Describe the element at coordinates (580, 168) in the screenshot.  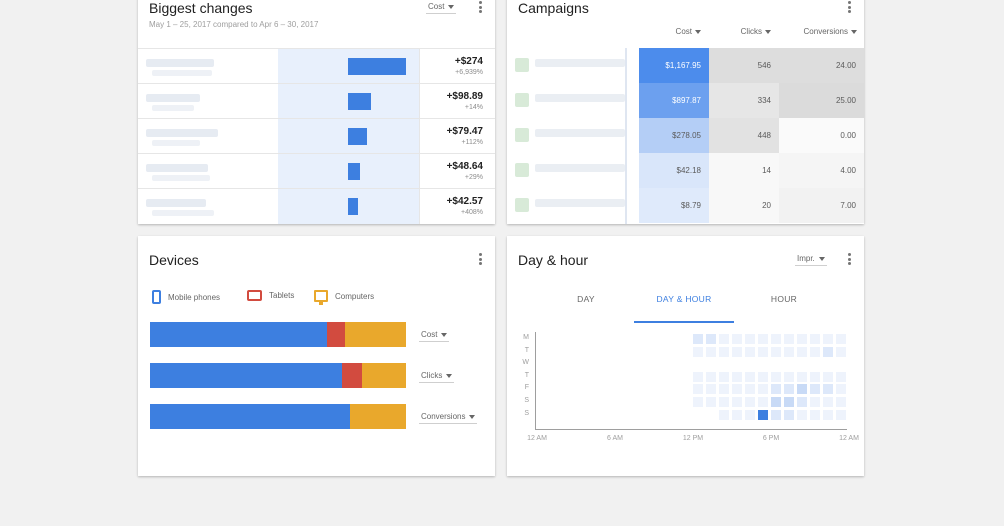
I see `redacted-text` at that location.